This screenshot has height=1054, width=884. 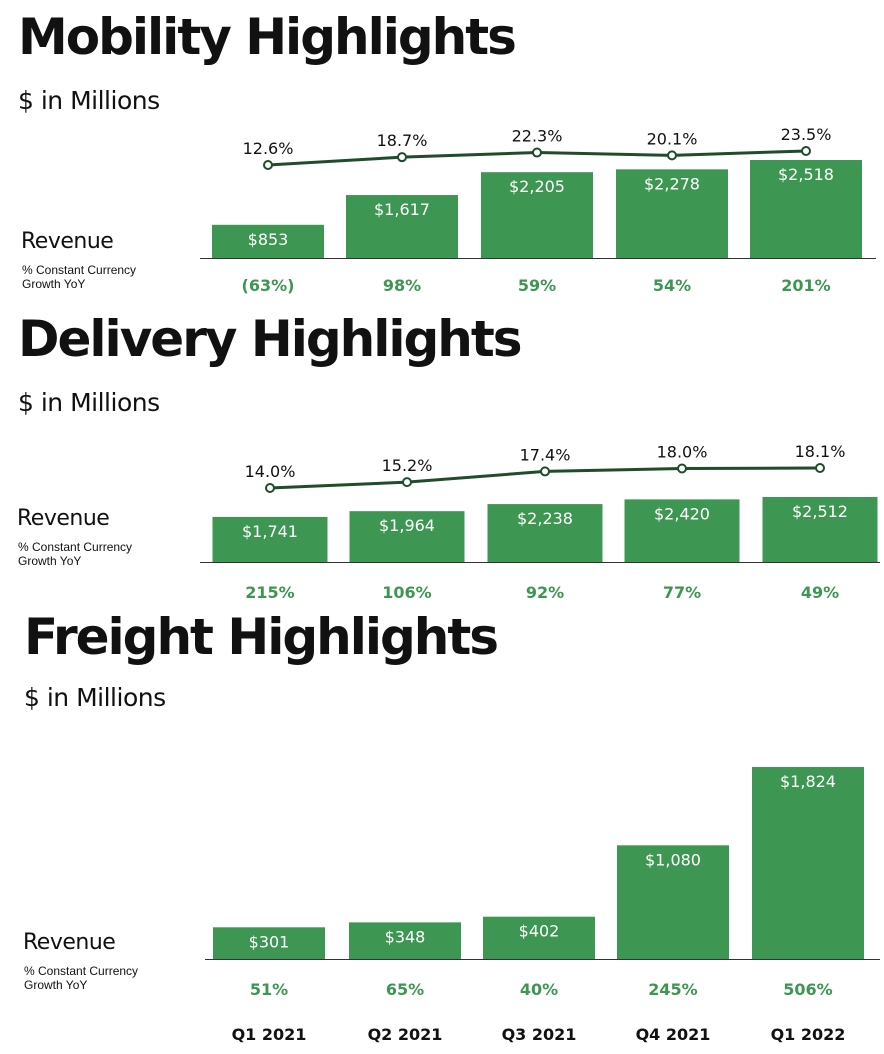 What do you see at coordinates (545, 592) in the screenshot?
I see `delivery-growth-label: 92%` at bounding box center [545, 592].